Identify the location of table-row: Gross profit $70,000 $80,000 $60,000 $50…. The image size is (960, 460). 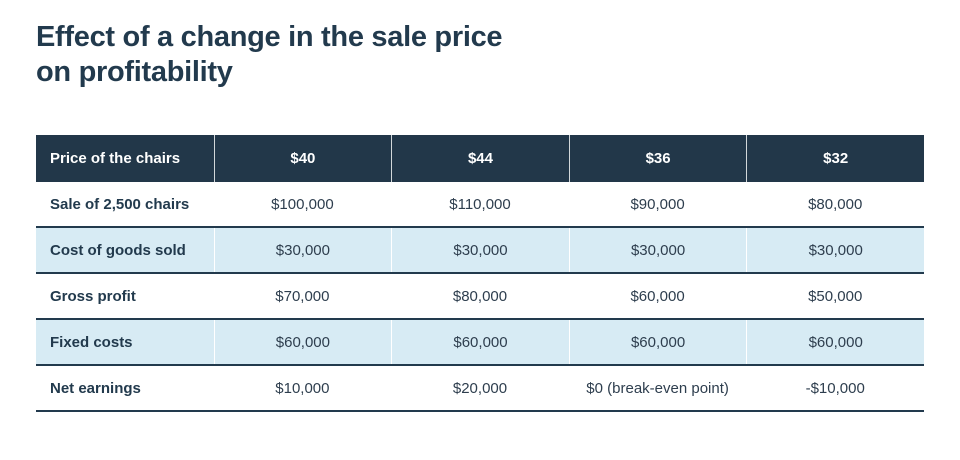
(480, 296).